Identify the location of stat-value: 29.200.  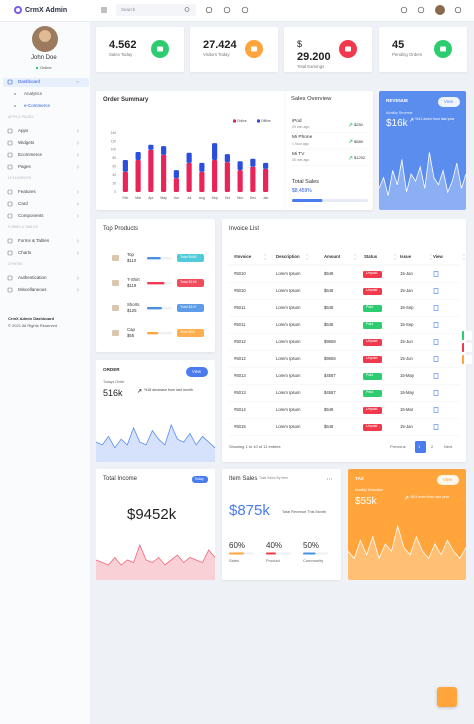
(314, 56).